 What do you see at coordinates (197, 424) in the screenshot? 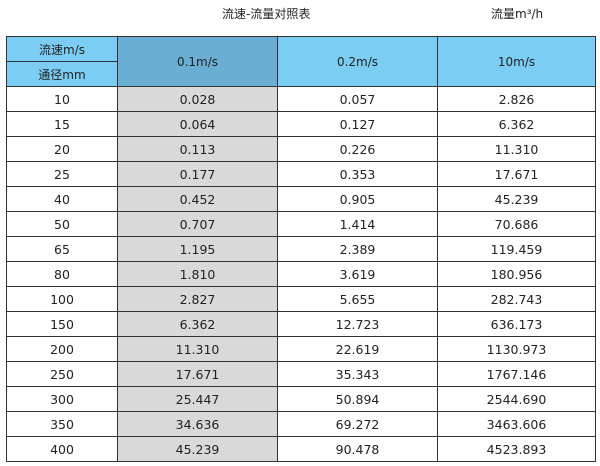
I see `flow-cell: 34.636` at bounding box center [197, 424].